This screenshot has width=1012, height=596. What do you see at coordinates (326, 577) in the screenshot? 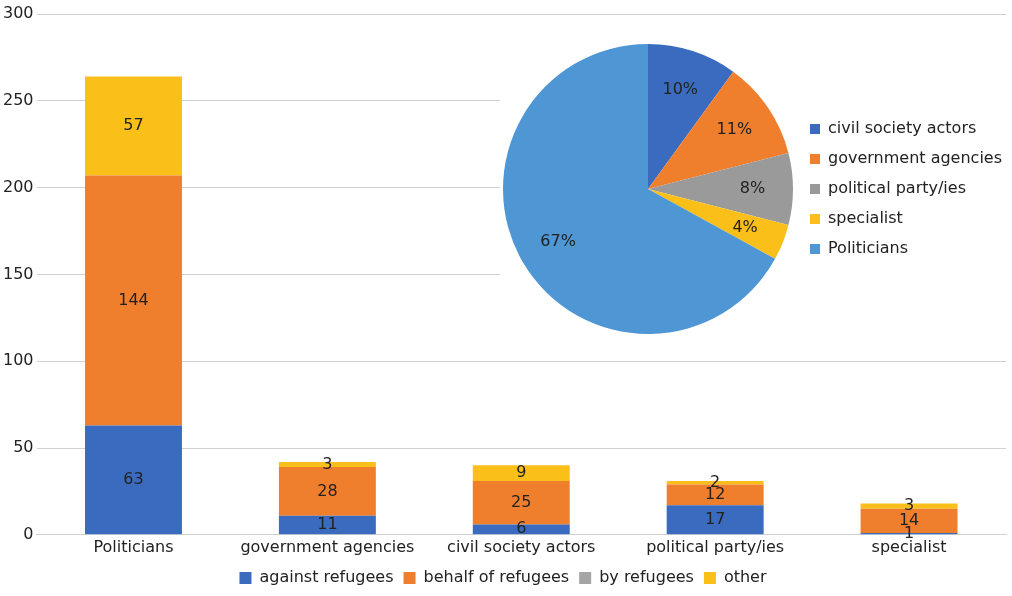
I see `legend-label: against refugees` at bounding box center [326, 577].